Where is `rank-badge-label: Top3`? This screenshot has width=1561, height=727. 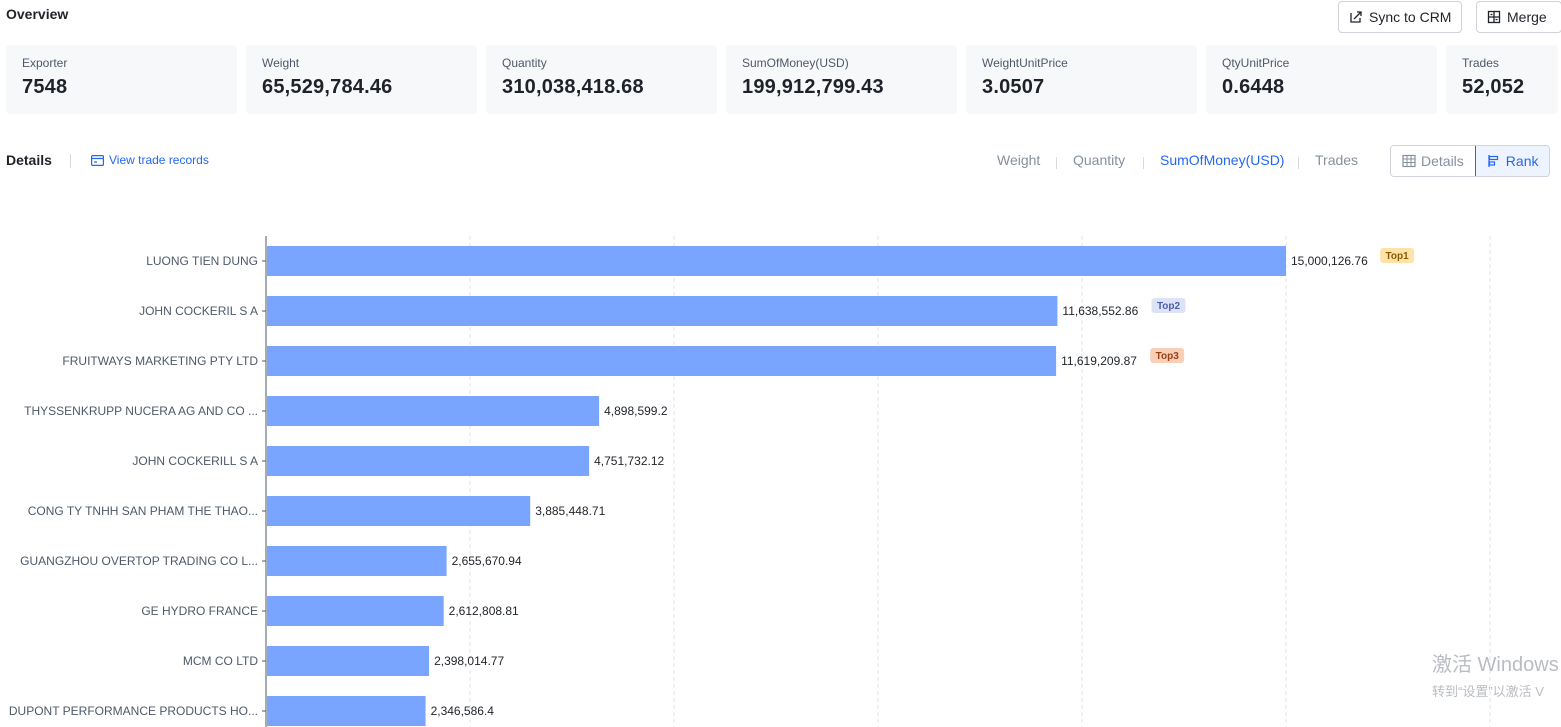 rank-badge-label: Top3 is located at coordinates (1168, 356).